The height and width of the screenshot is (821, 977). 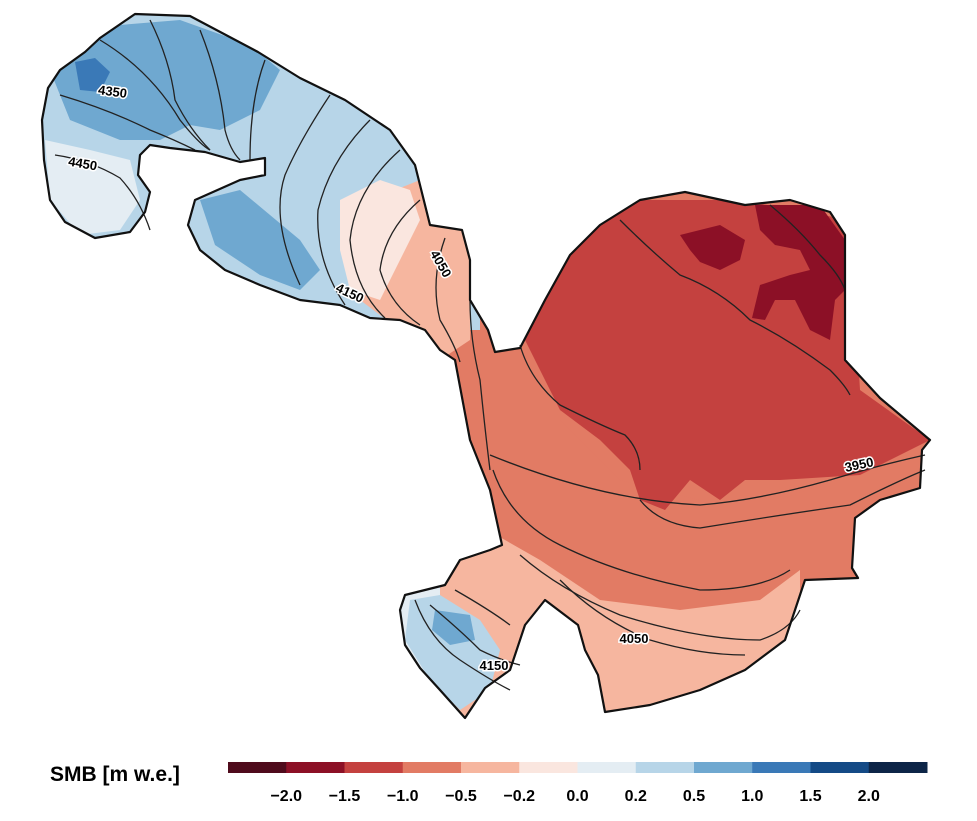 What do you see at coordinates (461, 796) in the screenshot?
I see `legend-tick-label: −0.5` at bounding box center [461, 796].